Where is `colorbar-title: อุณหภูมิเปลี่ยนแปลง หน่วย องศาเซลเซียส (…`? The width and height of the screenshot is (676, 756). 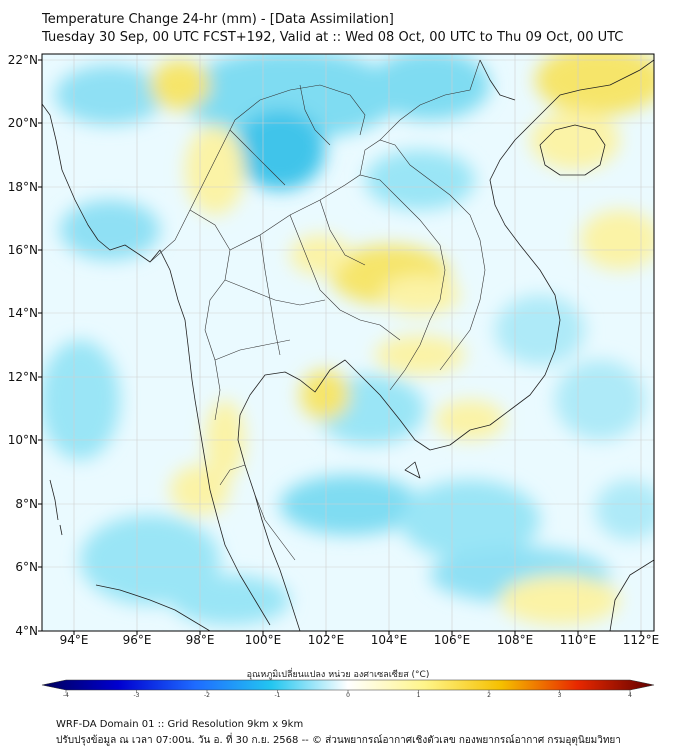
colorbar-title: อุณหภูมิเปลี่ยนแปลง หน่วย องศาเซลเซียส (… is located at coordinates (338, 675).